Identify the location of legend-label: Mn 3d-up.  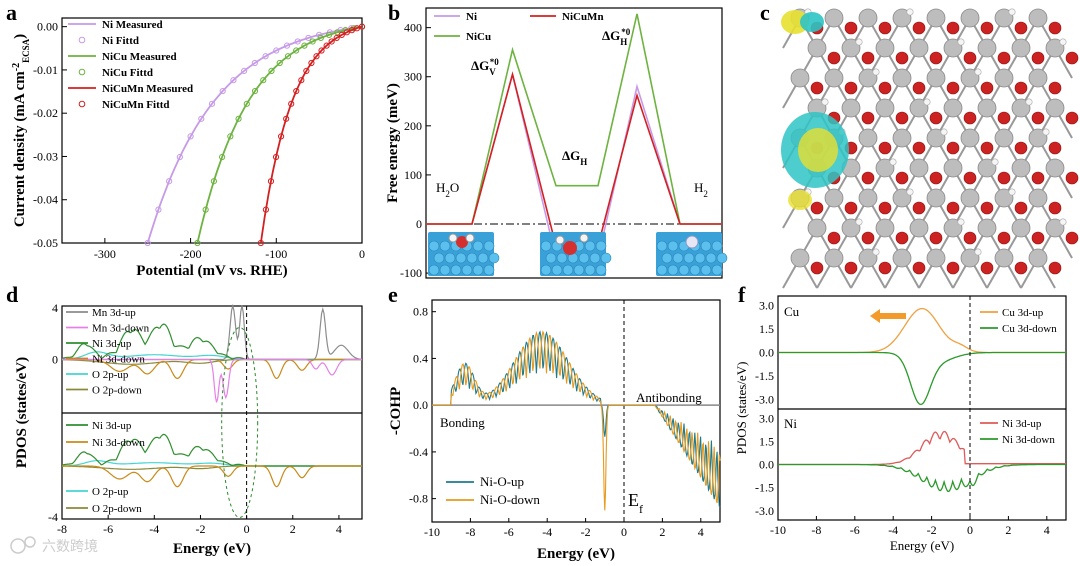
(114, 313).